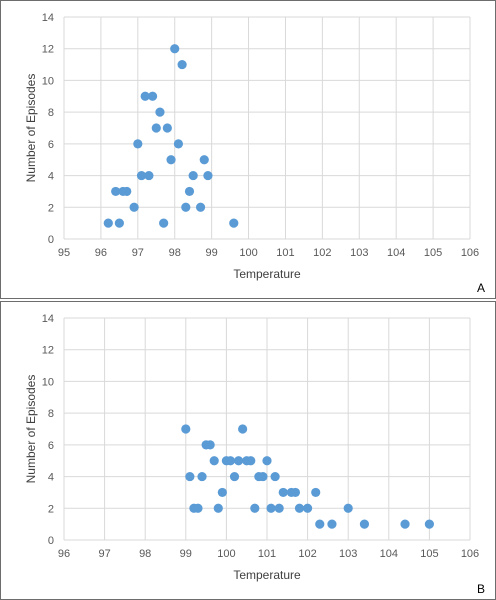  What do you see at coordinates (481, 589) in the screenshot?
I see `panel-label-b: B` at bounding box center [481, 589].